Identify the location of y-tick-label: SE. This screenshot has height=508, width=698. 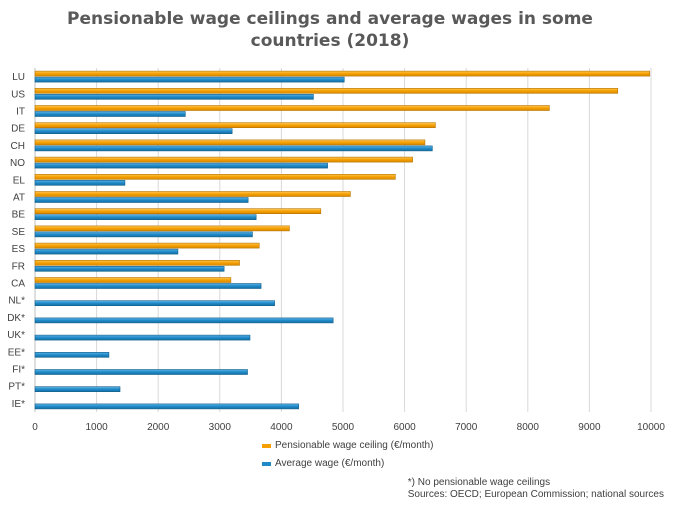
(19, 232).